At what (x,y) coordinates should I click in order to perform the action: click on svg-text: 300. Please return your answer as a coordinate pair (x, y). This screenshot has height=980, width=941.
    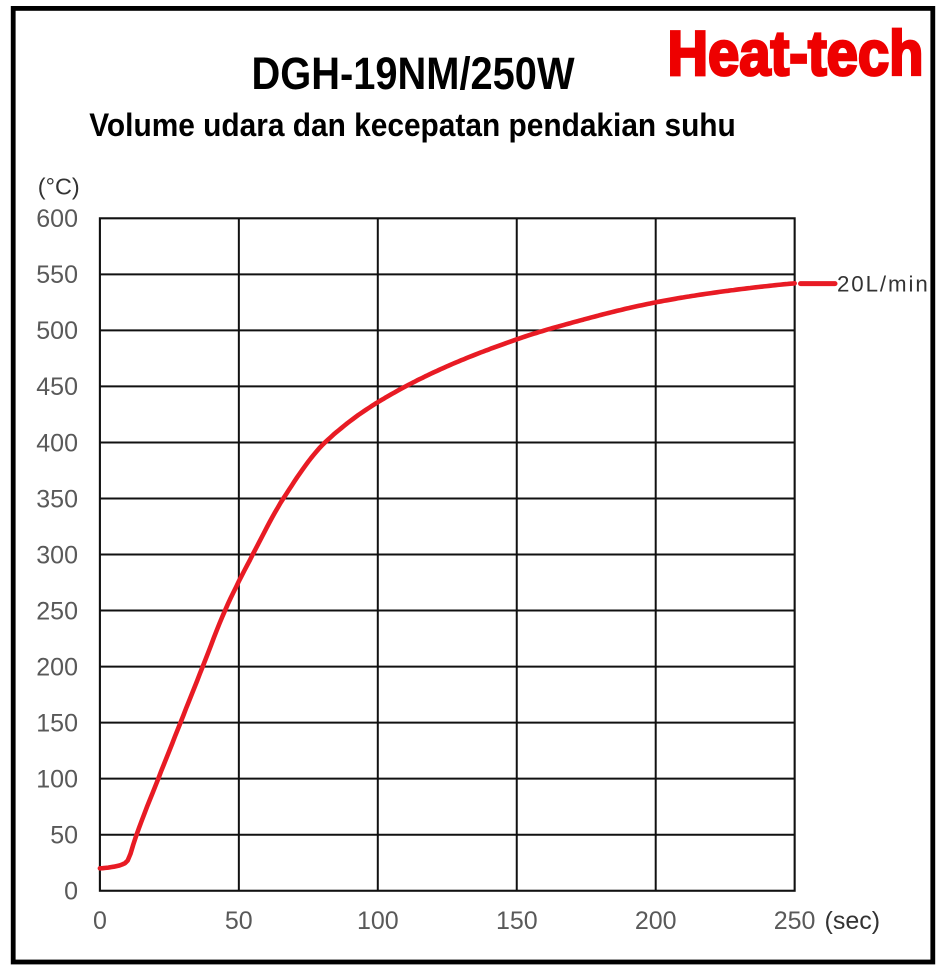
    Looking at the image, I should click on (57, 555).